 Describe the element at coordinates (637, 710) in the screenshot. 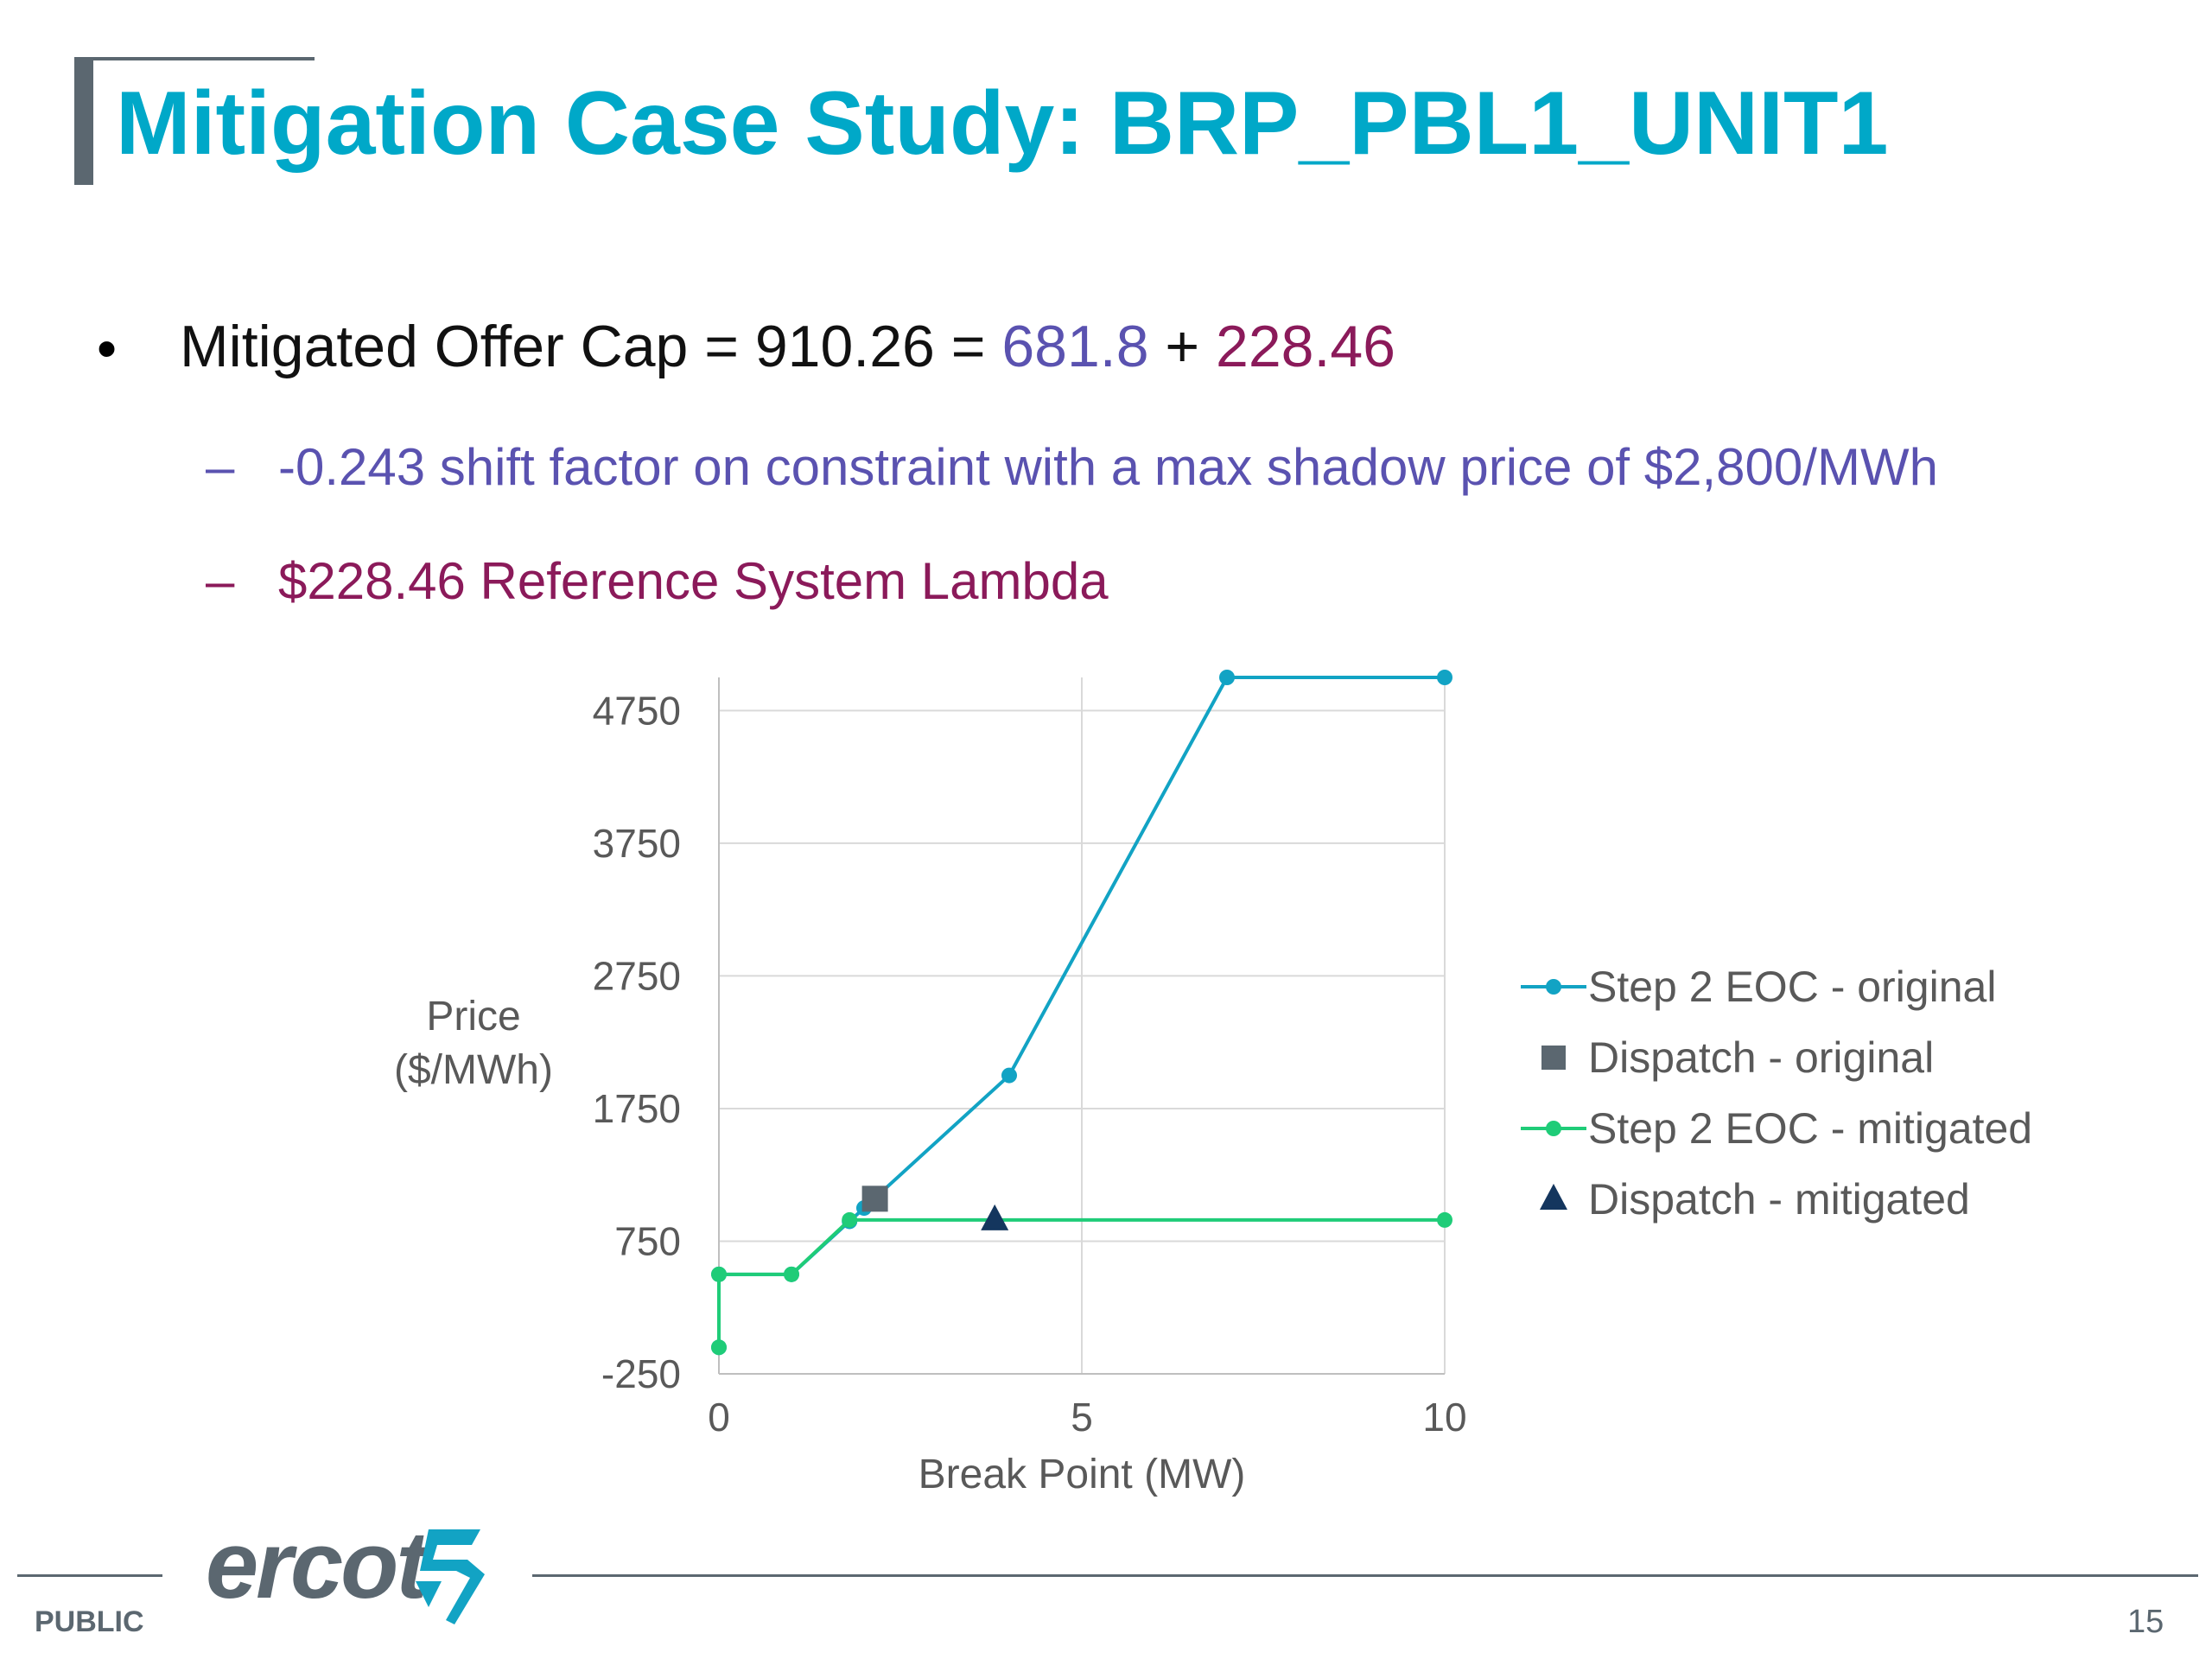

I see `y-tick-label: 4750` at that location.